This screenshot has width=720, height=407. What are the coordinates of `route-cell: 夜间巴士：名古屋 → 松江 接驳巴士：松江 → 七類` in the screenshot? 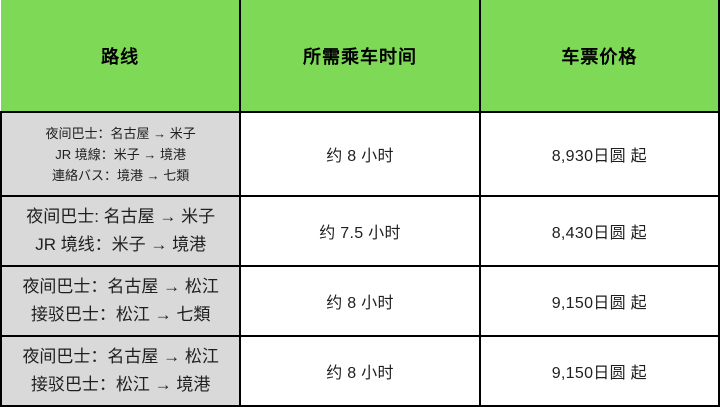 It's located at (121, 301).